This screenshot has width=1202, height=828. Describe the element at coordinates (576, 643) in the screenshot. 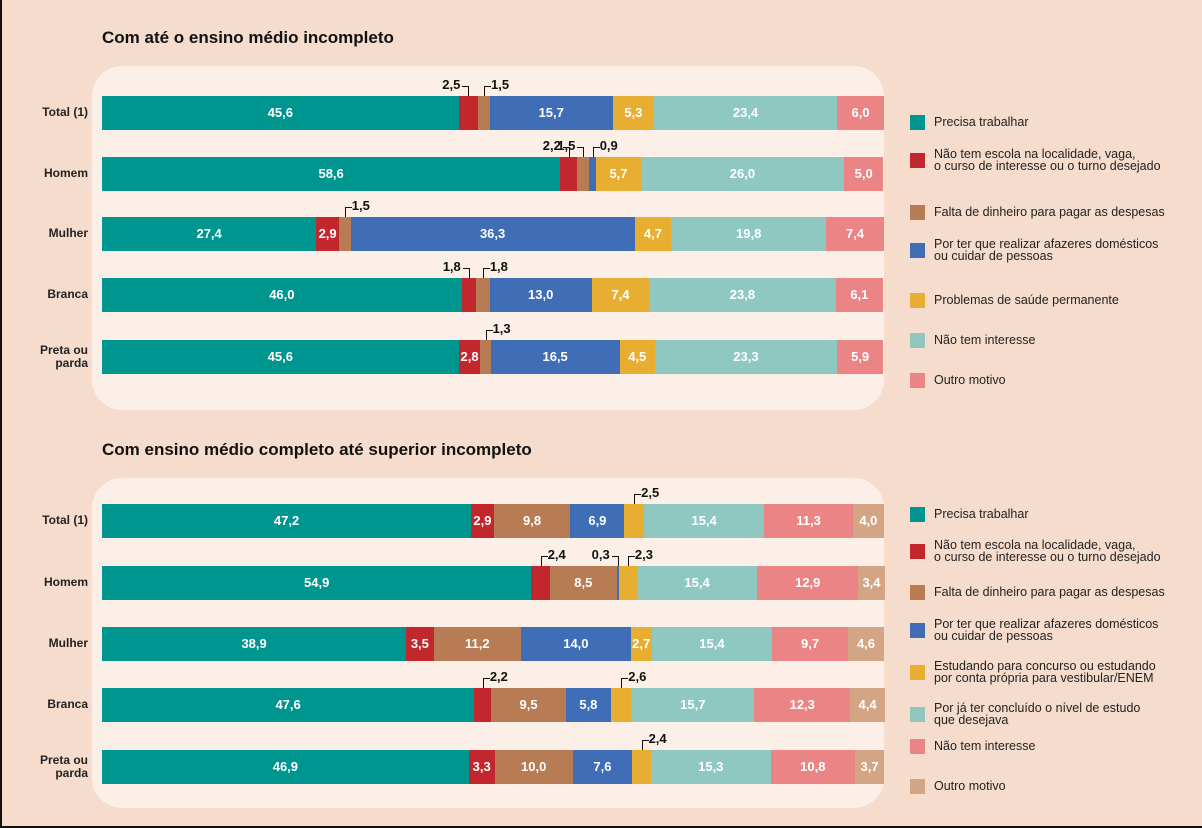

I see `value-label: 14,0` at that location.